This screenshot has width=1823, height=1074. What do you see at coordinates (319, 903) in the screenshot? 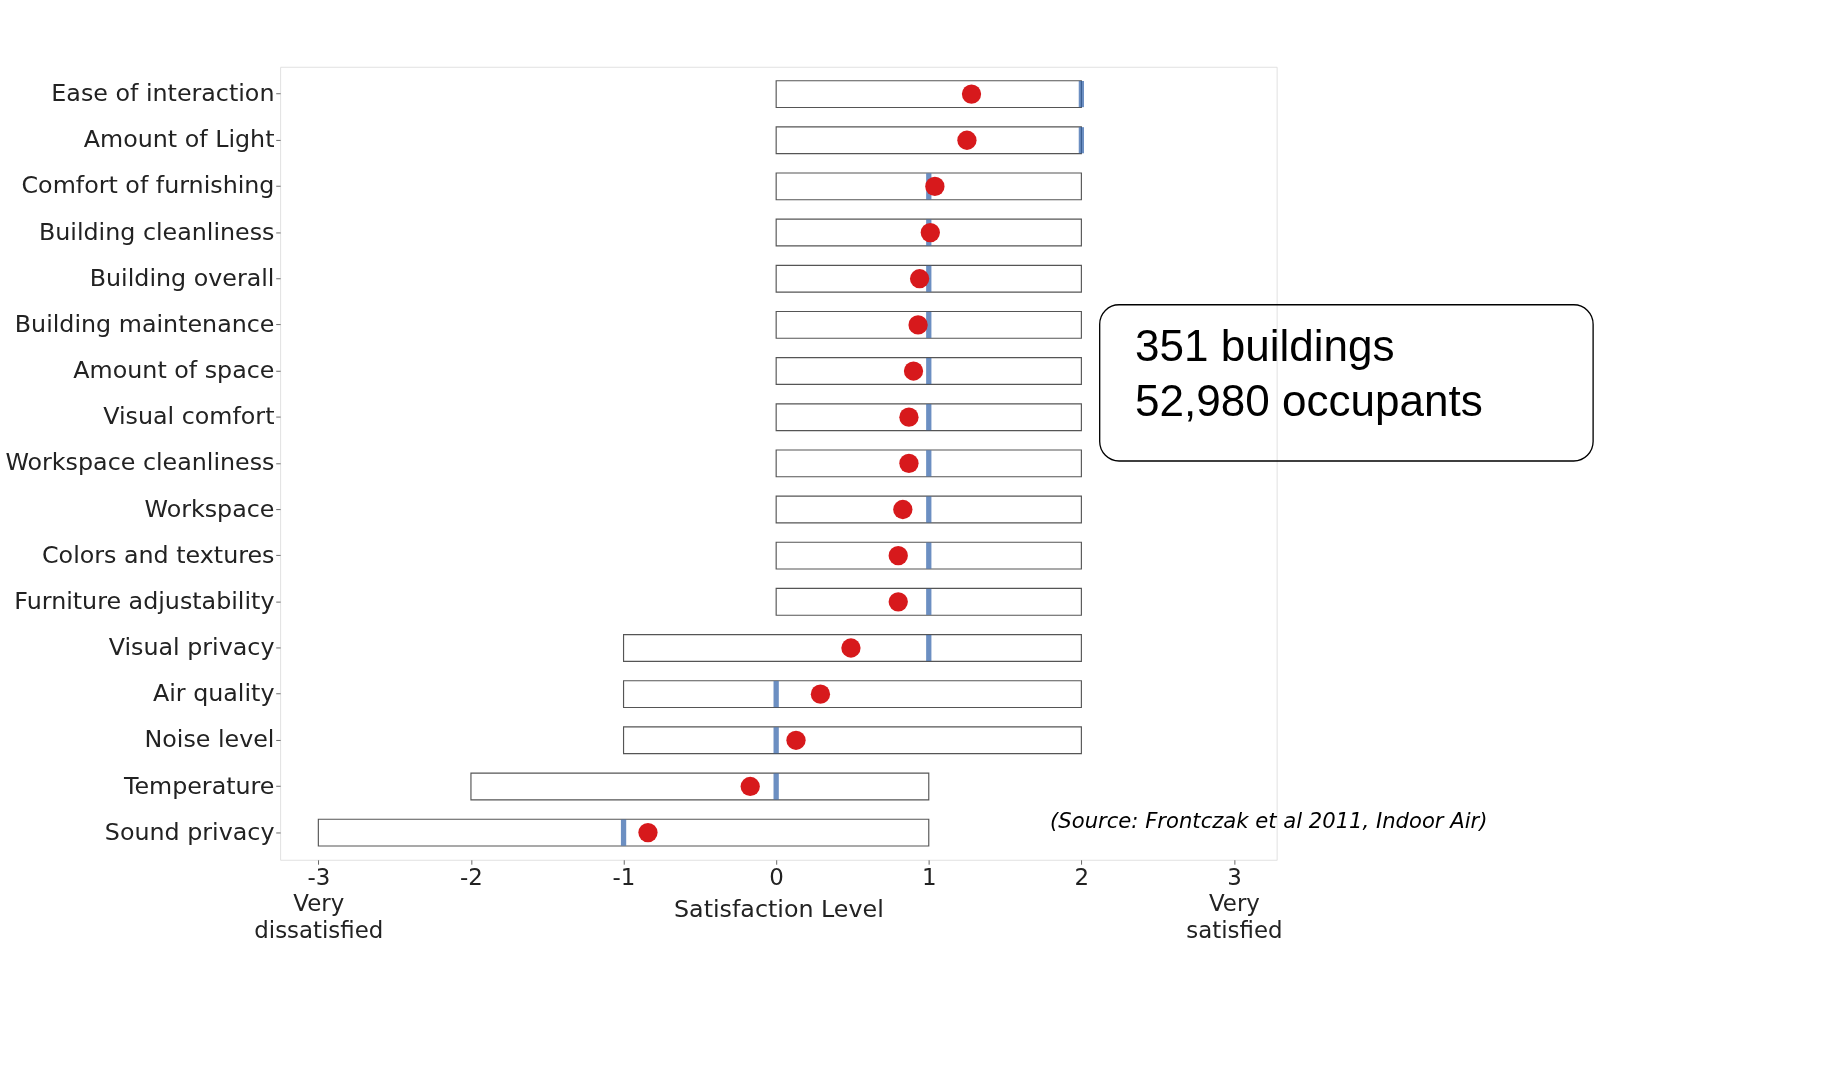
I see `x-tick-label: -3 Very dissatisfied` at bounding box center [319, 903].